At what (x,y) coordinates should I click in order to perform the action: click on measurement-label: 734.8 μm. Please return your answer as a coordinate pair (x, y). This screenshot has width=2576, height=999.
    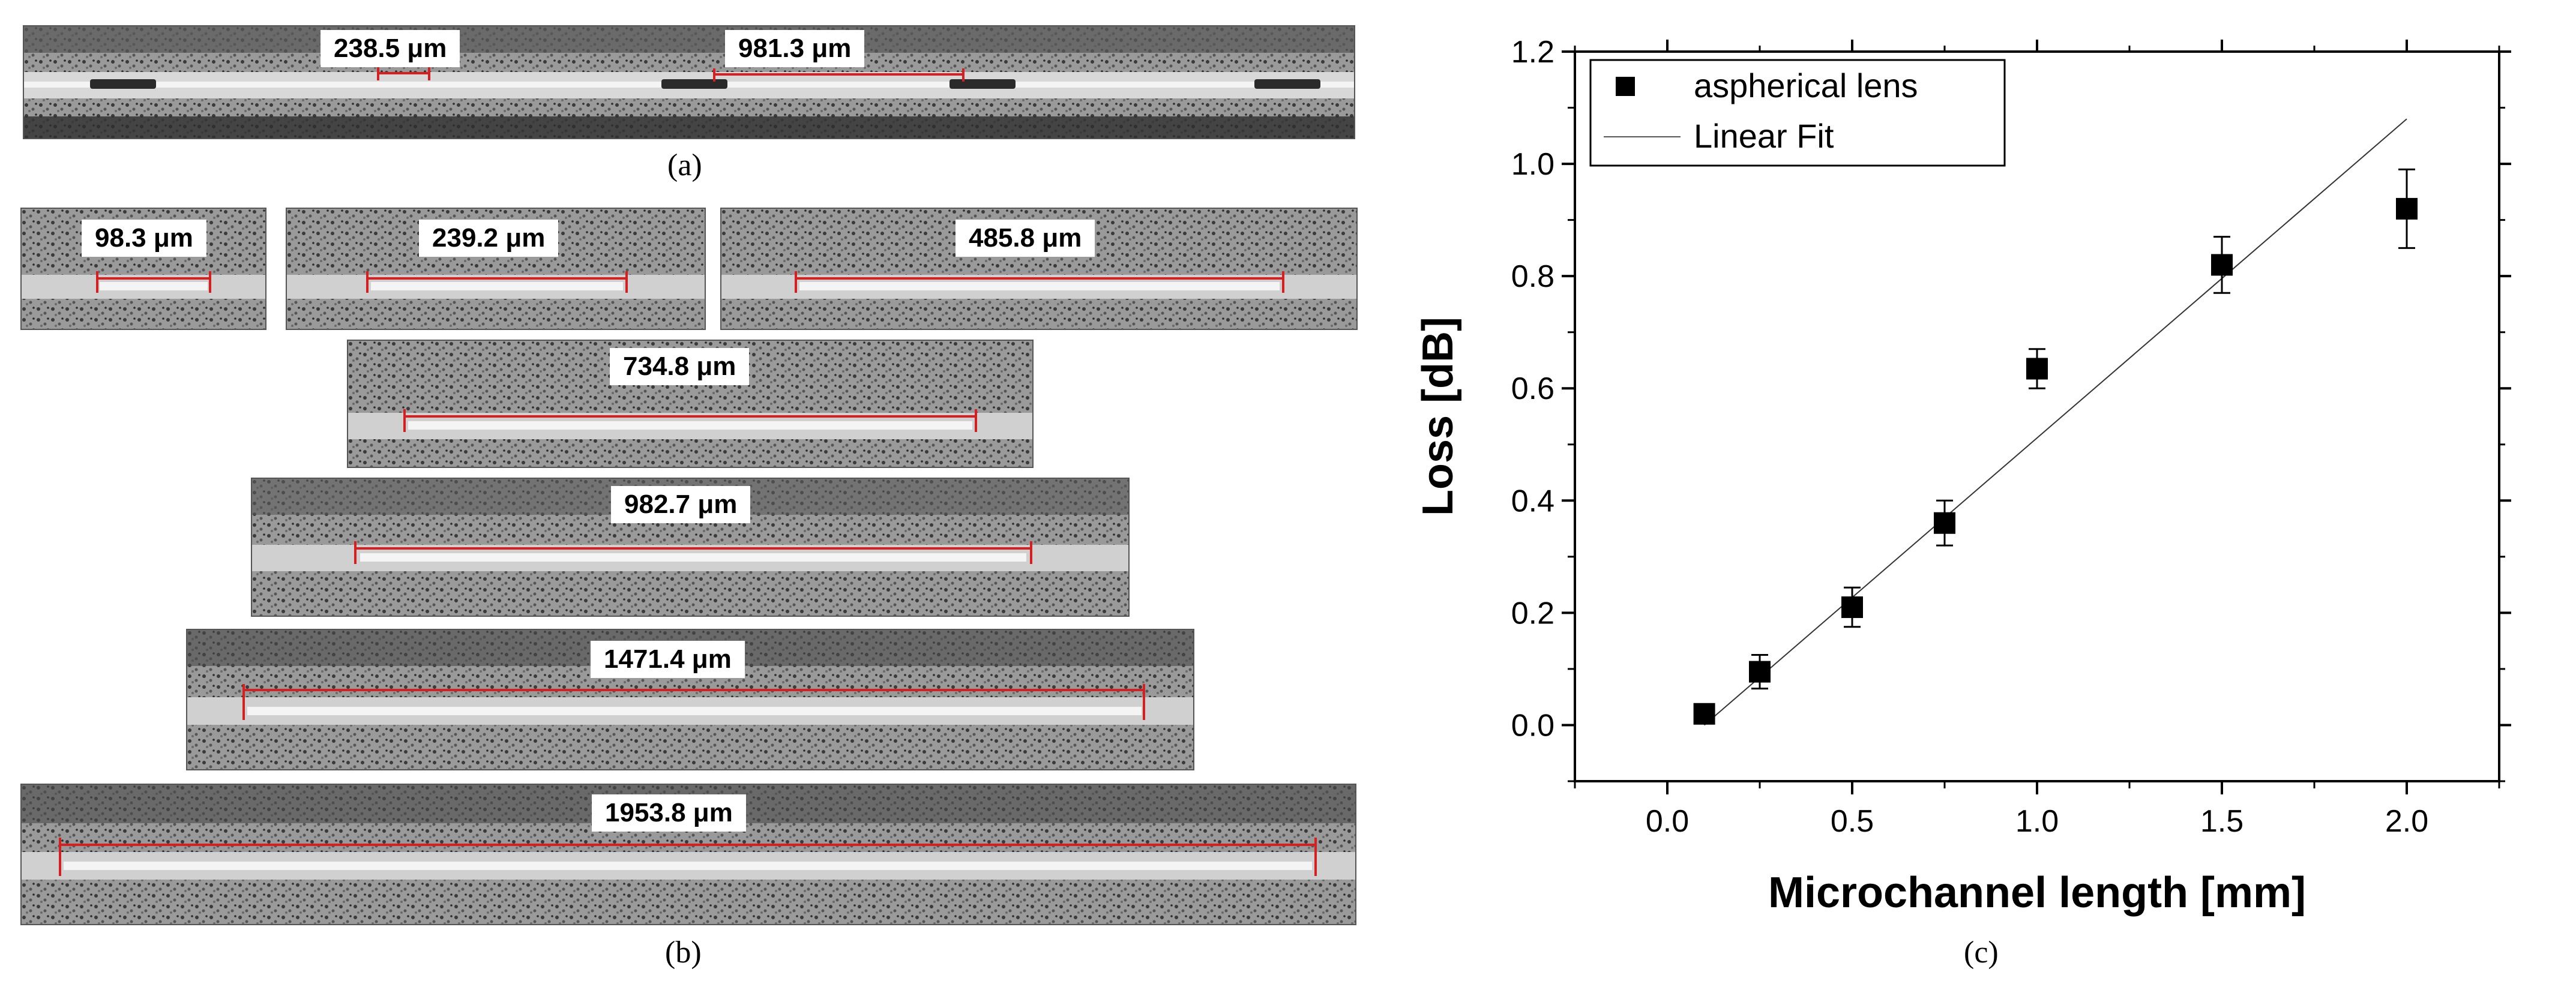
    Looking at the image, I should click on (680, 366).